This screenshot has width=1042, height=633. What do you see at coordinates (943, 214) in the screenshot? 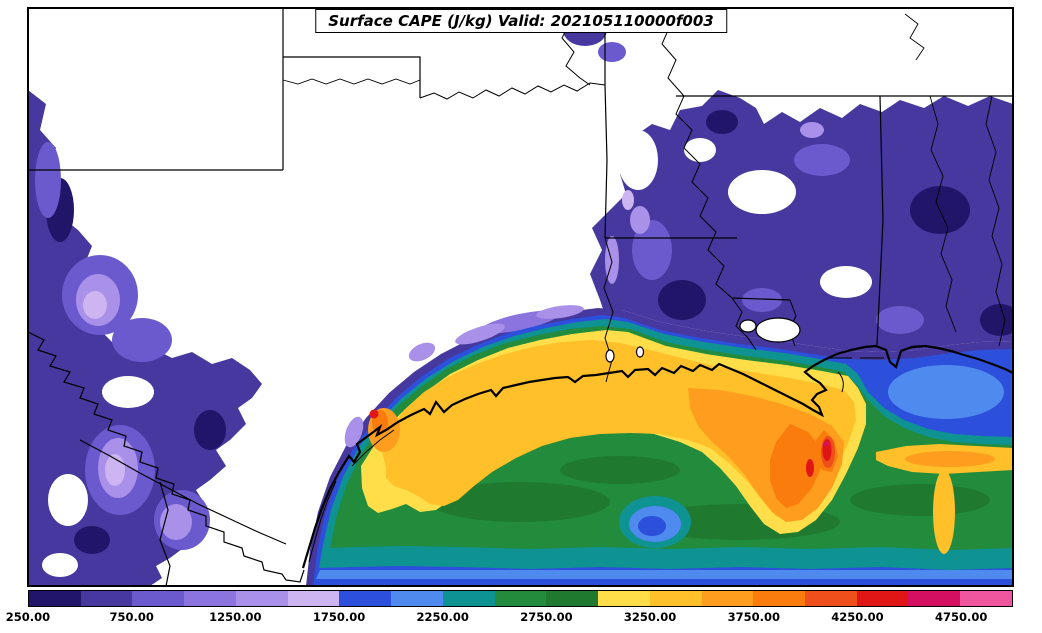
I see `river-tombigbee` at bounding box center [943, 214].